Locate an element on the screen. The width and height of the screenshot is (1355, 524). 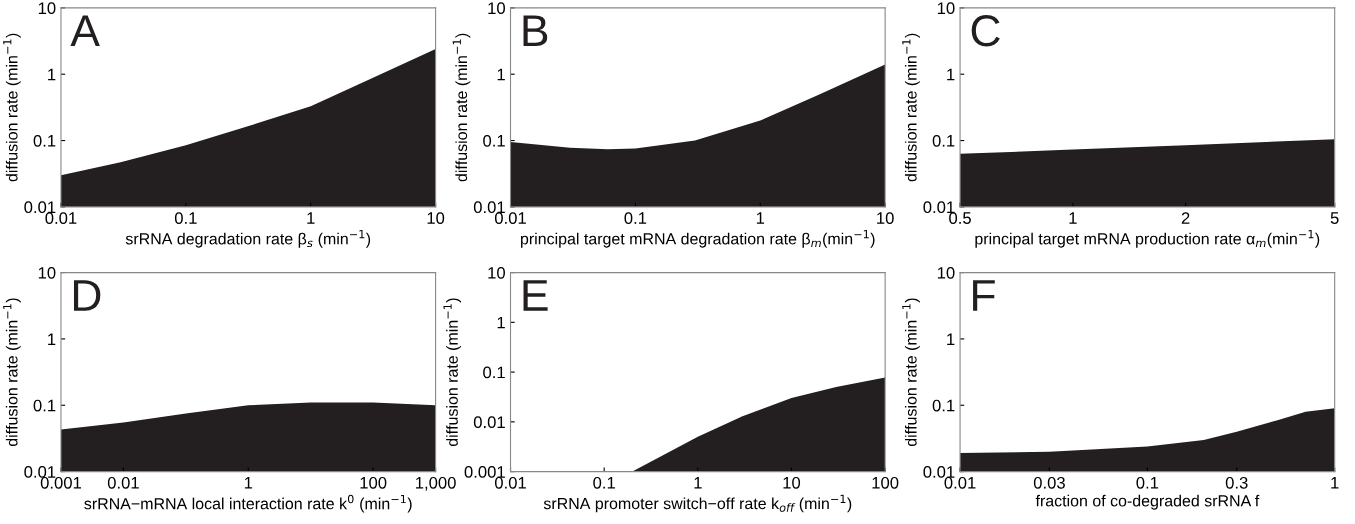
chart-title: A is located at coordinates (85, 31).